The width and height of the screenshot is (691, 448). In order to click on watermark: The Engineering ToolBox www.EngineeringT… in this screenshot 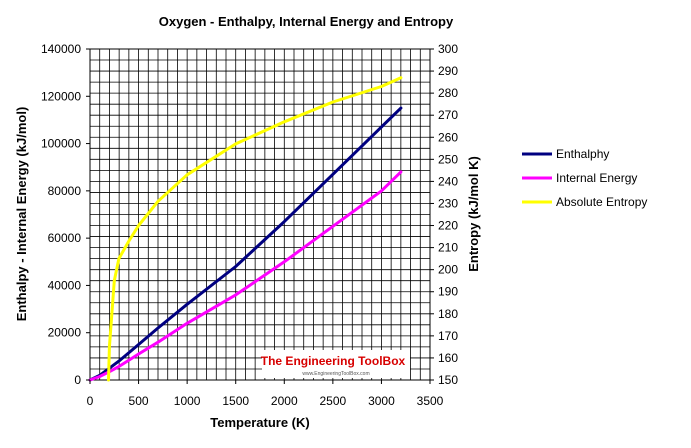, I will do `click(335, 364)`.